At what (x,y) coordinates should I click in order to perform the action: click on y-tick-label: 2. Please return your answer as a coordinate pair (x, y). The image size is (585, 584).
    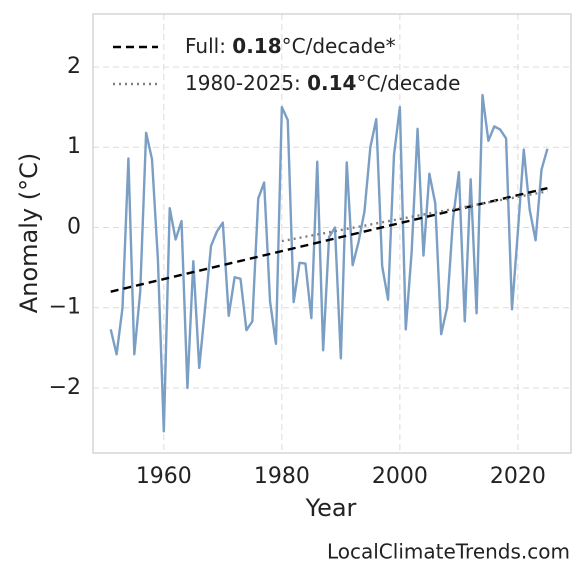
    Looking at the image, I should click on (74, 66).